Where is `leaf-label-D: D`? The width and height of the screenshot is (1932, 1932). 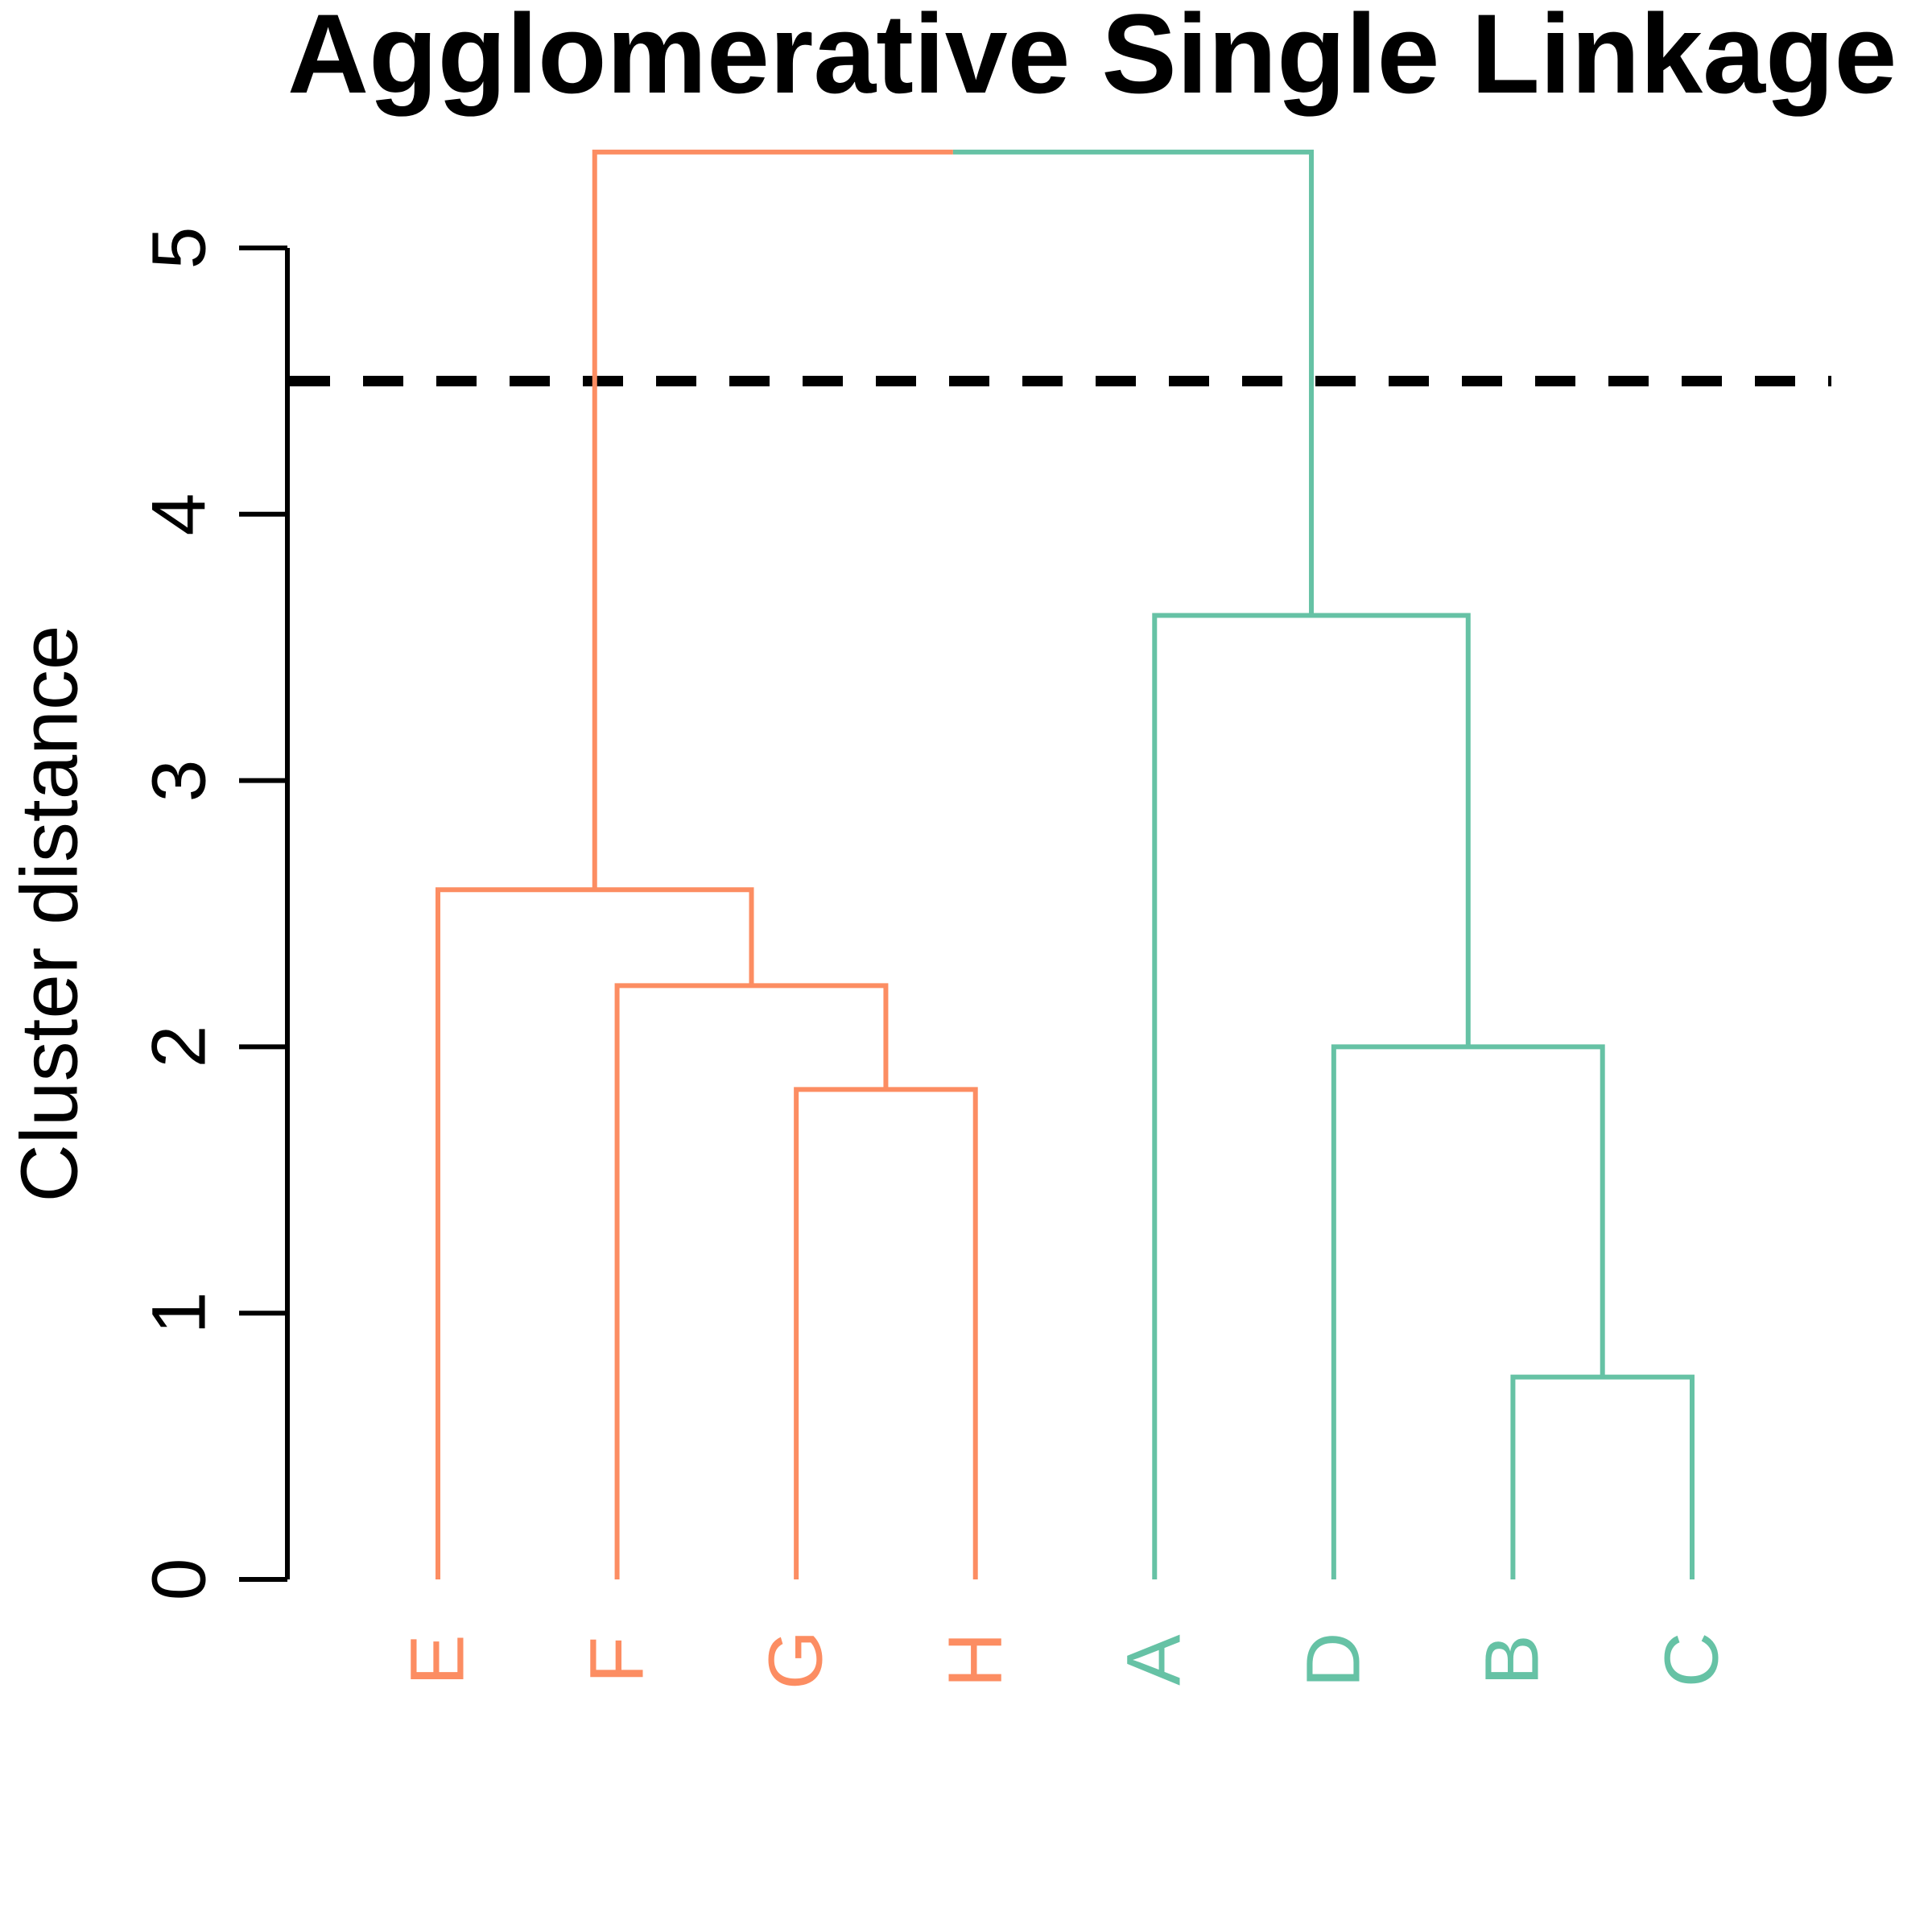 leaf-label-D: D is located at coordinates (1333, 1660).